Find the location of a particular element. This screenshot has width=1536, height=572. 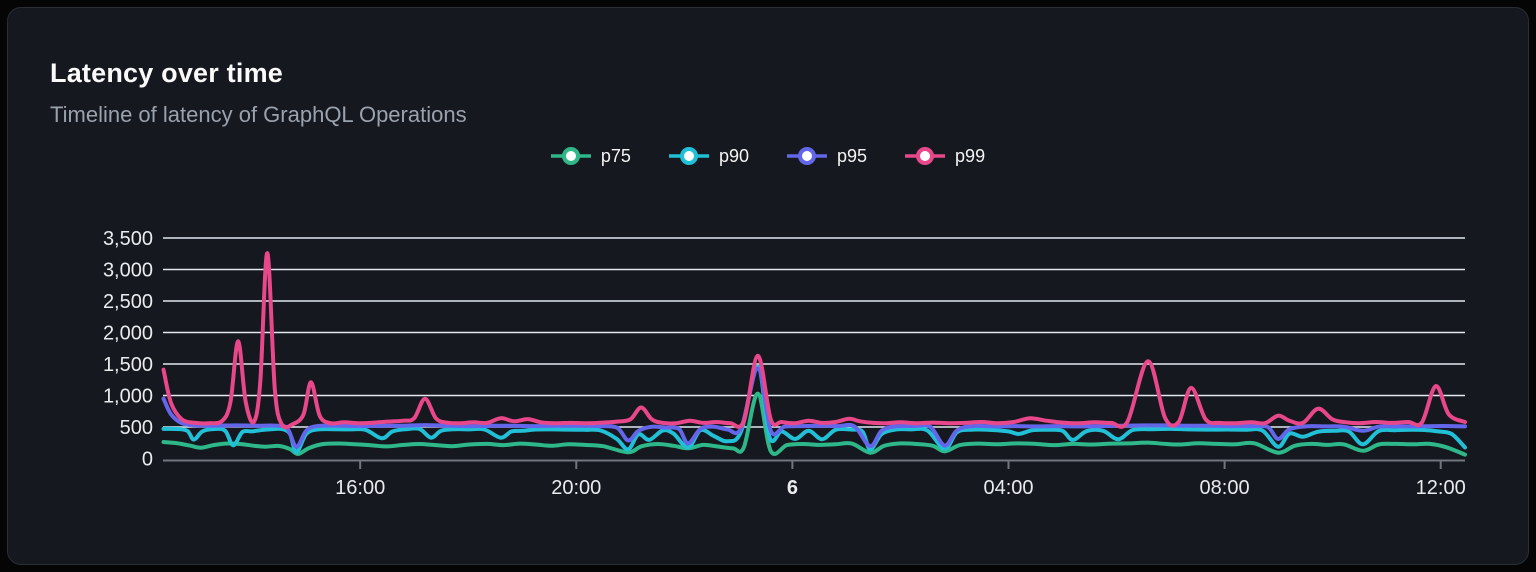

legend-label-p75: p75 is located at coordinates (615, 155).